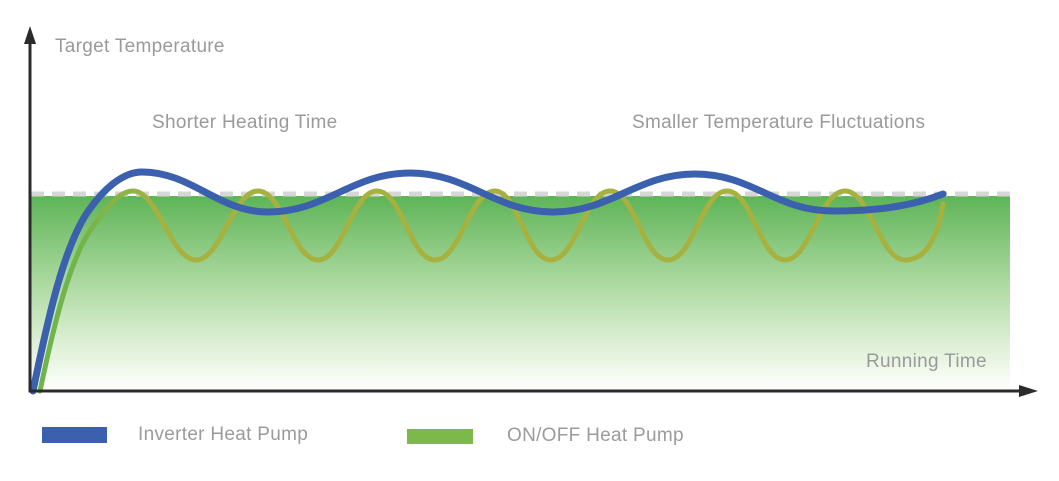  Describe the element at coordinates (140, 46) in the screenshot. I see `y-axis-label: Target Temperature` at that location.